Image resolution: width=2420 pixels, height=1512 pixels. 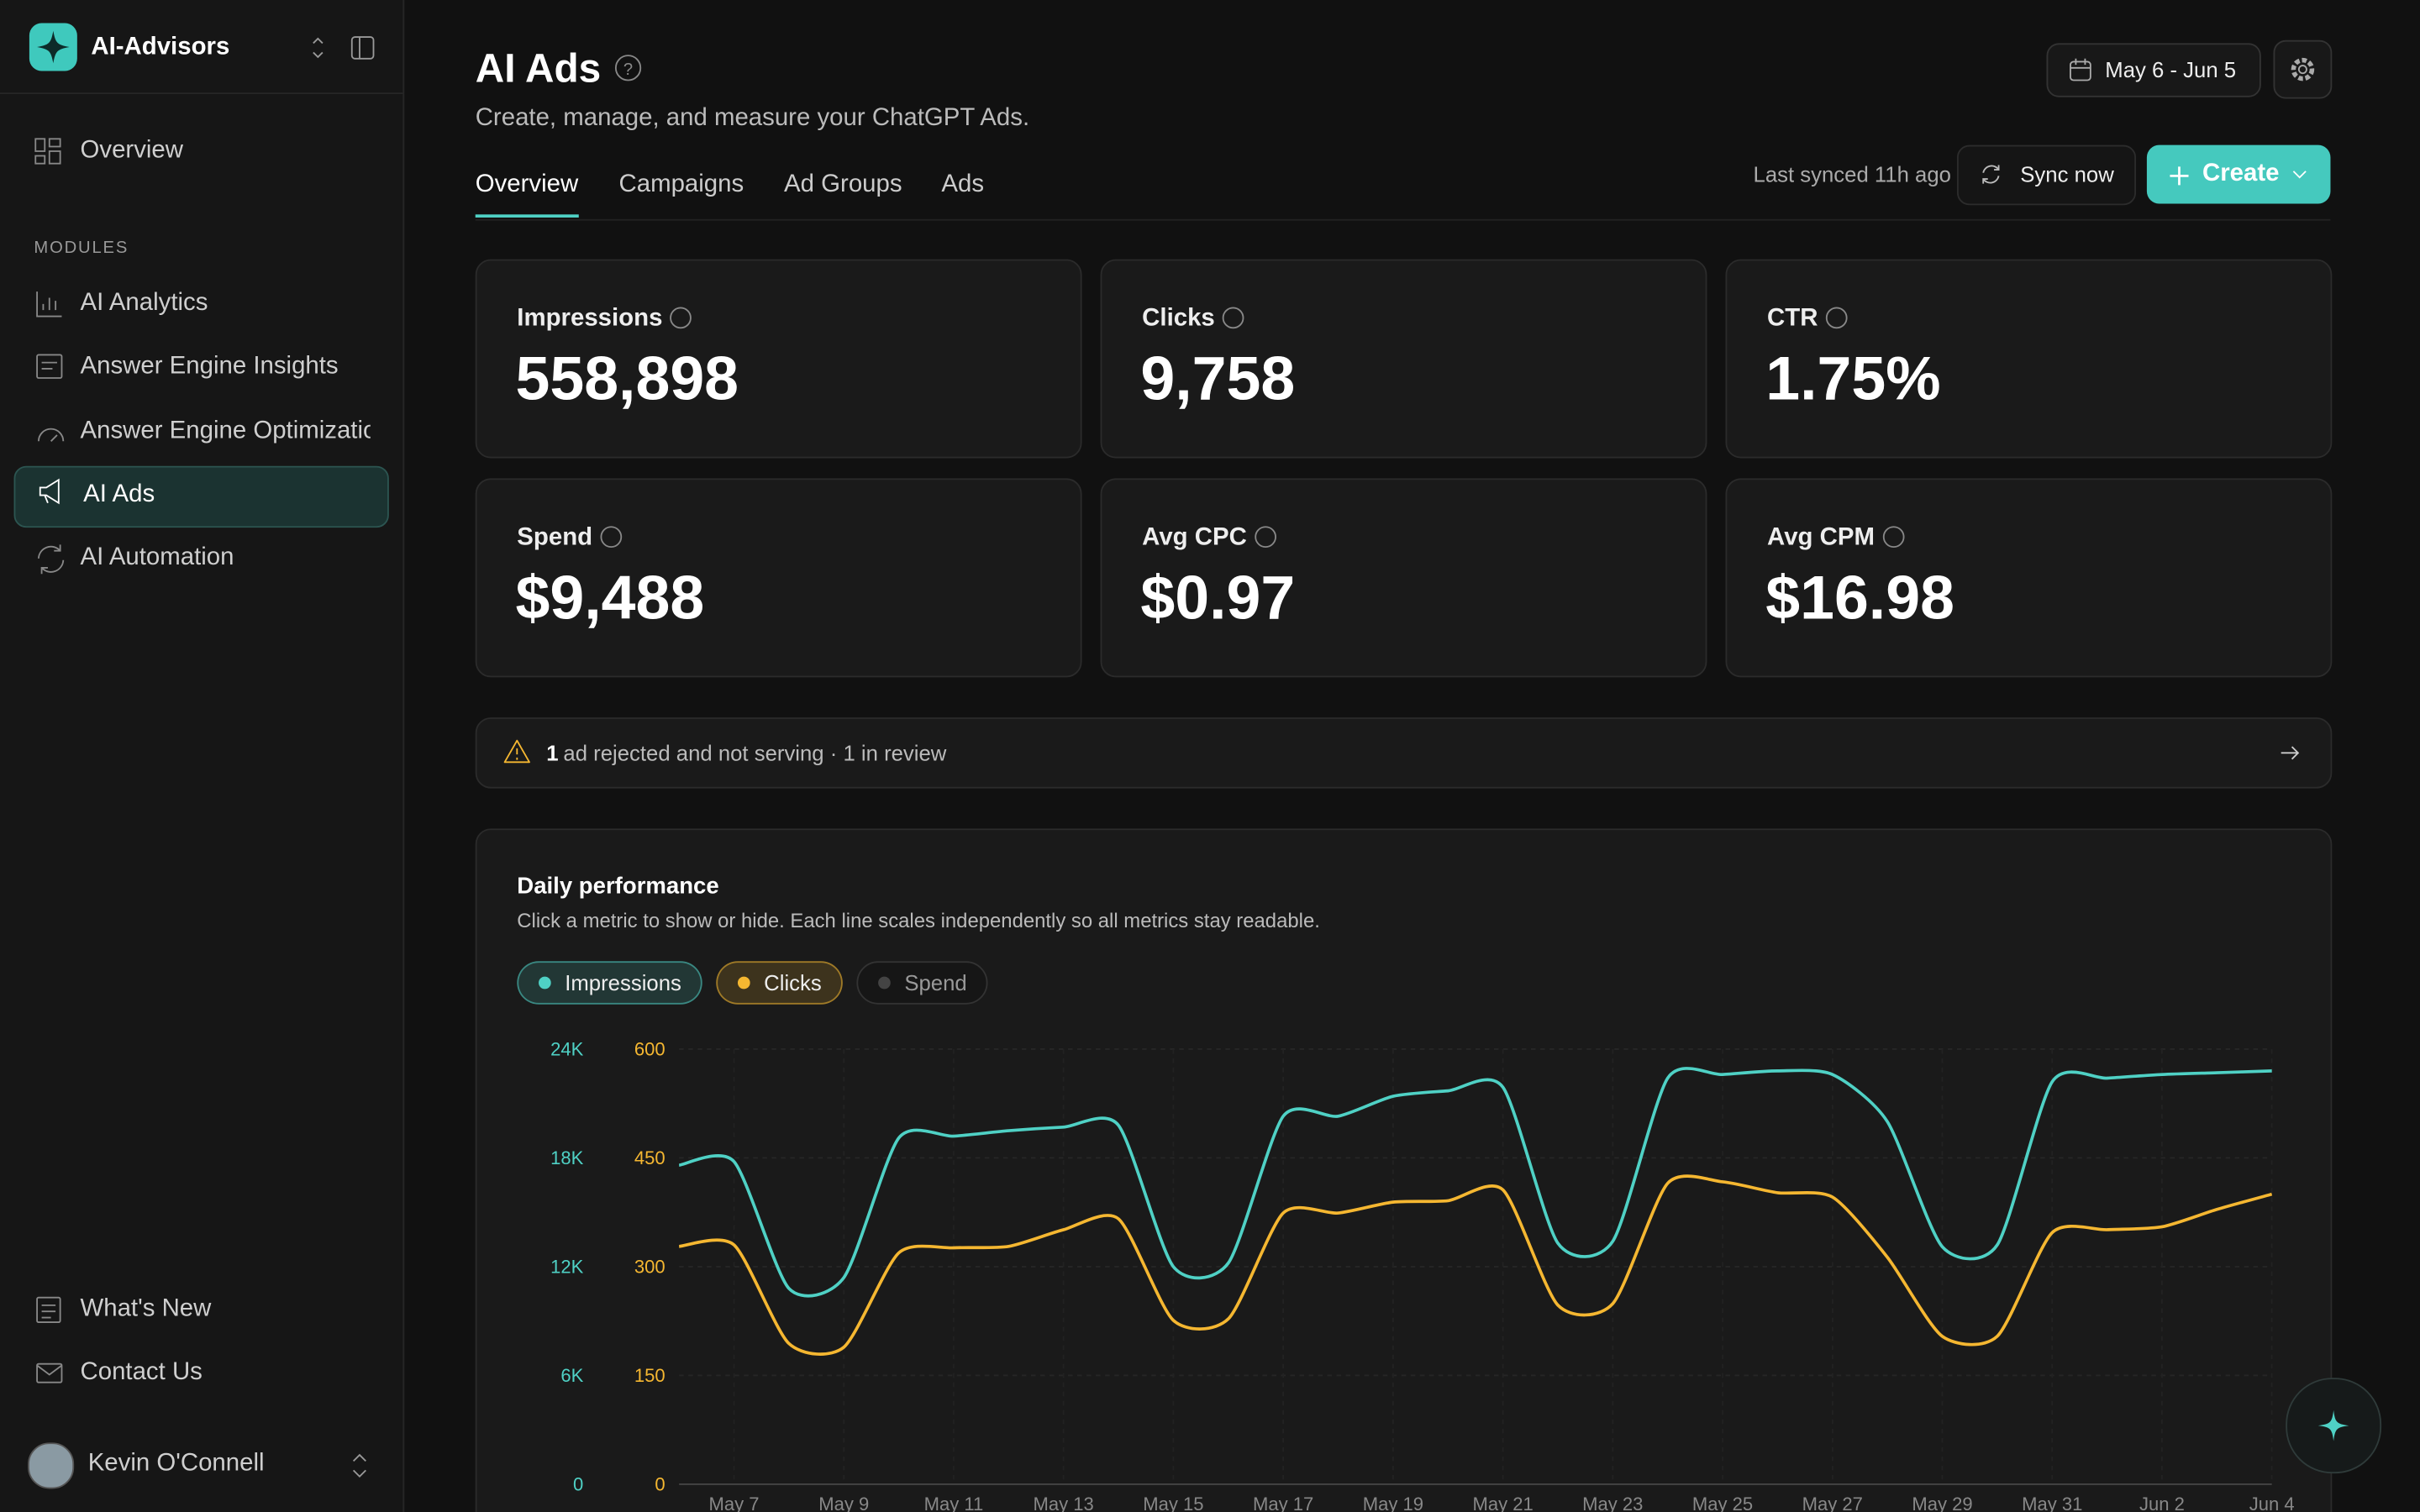 I want to click on nav-item: Contact Us, so click(x=142, y=1372).